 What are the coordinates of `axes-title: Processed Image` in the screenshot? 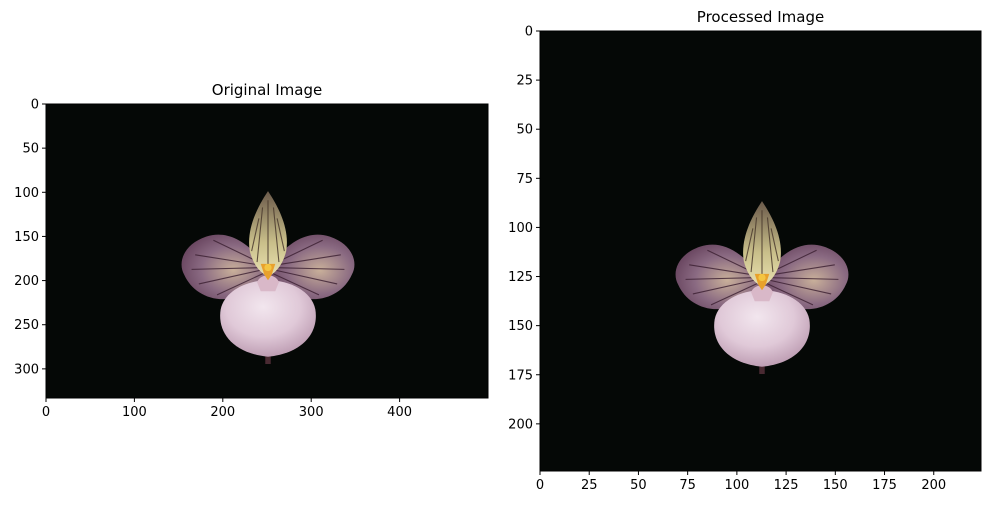 It's located at (760, 17).